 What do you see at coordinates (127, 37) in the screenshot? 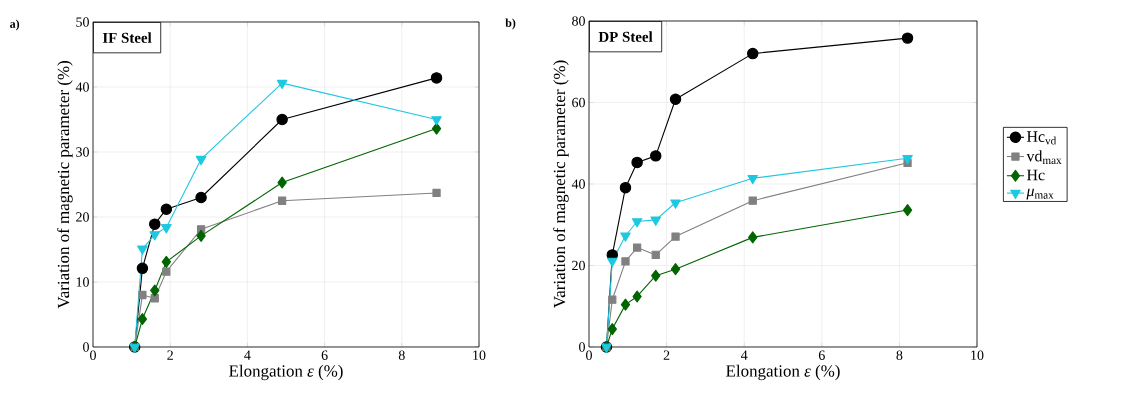
I see `annotation: IF Steel` at bounding box center [127, 37].